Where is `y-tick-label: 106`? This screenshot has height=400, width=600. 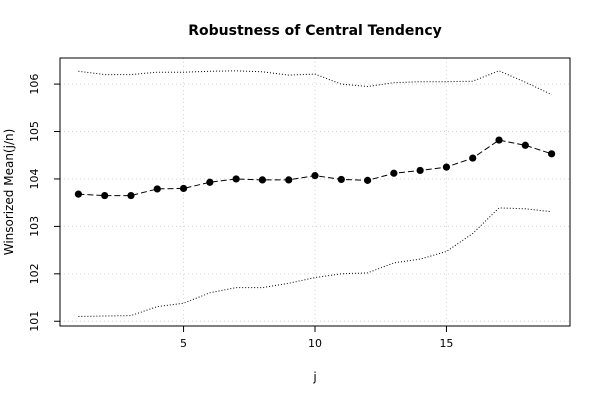 y-tick-label: 106 is located at coordinates (34, 84).